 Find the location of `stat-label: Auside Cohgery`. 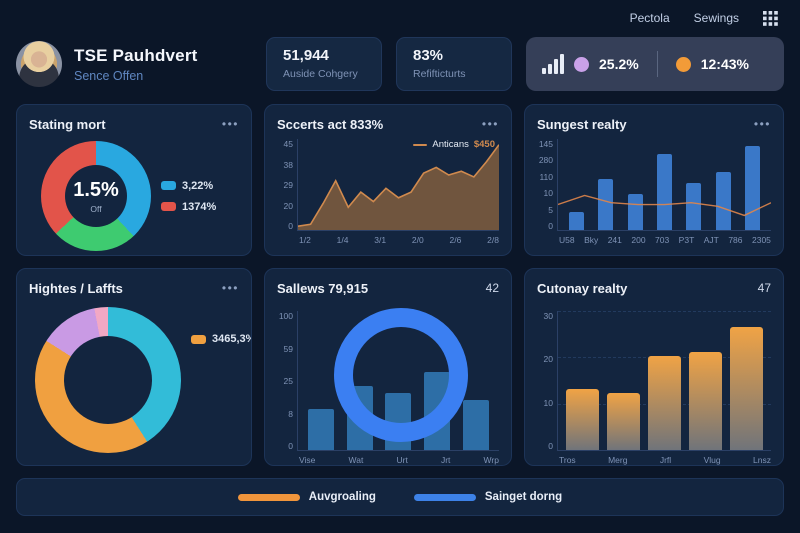

stat-label: Auside Cohgery is located at coordinates (320, 74).